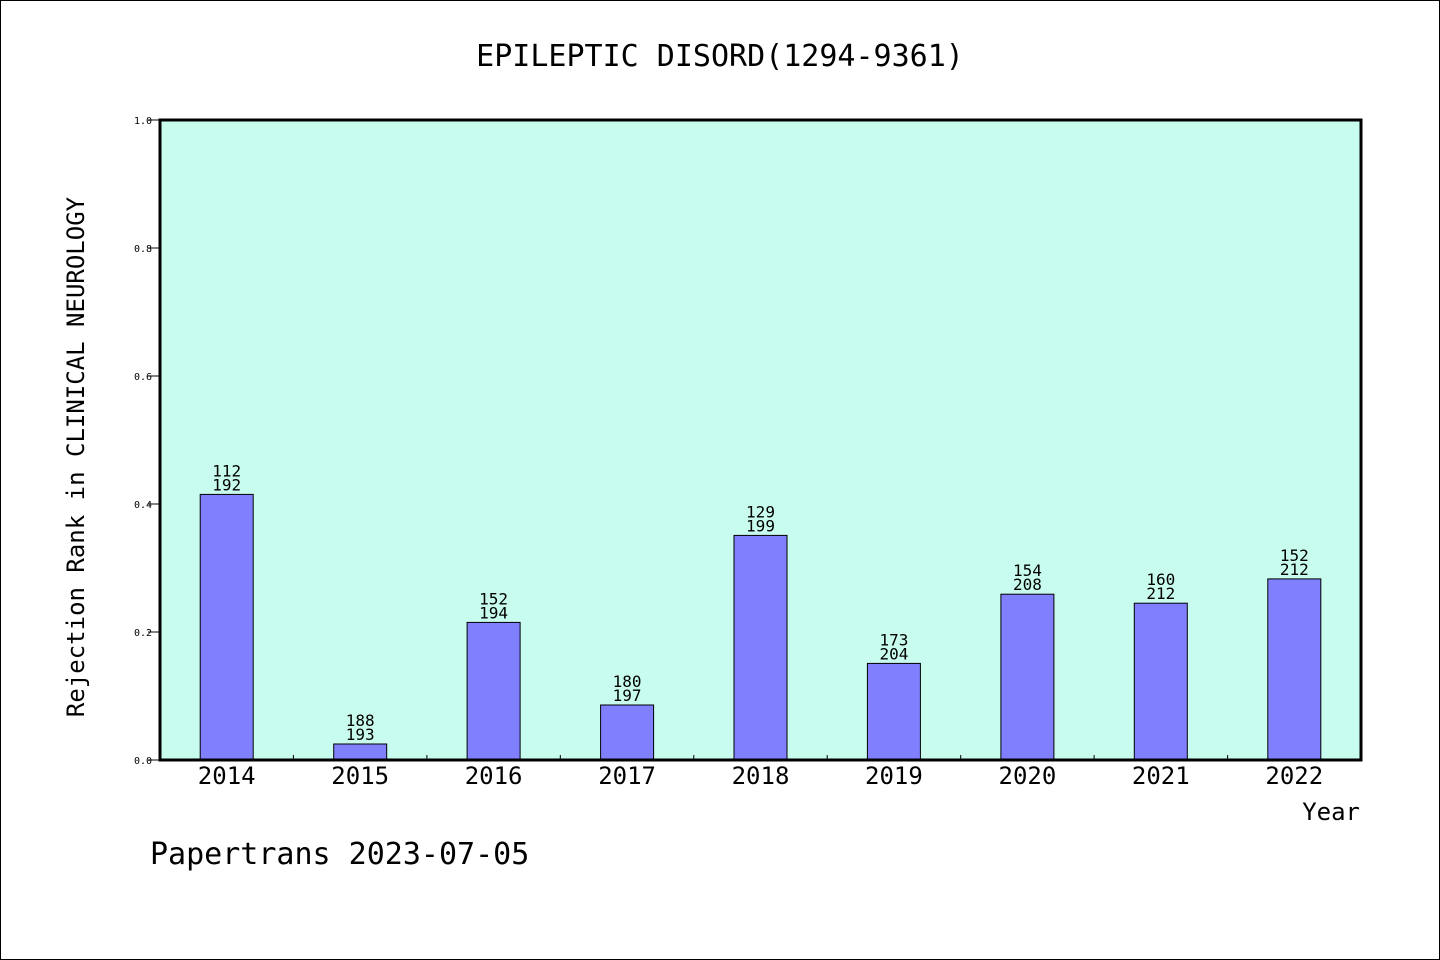 This screenshot has height=960, width=1440. What do you see at coordinates (147, 441) in the screenshot?
I see `y-axis-ticks: 0.0 0.2 0.4 0.6 0.8 1.0` at bounding box center [147, 441].